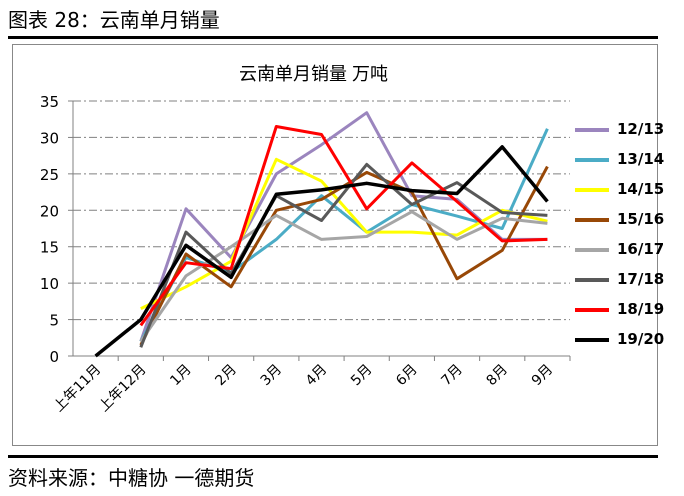  Describe the element at coordinates (641, 309) in the screenshot. I see `legend-label: 18/19` at that location.